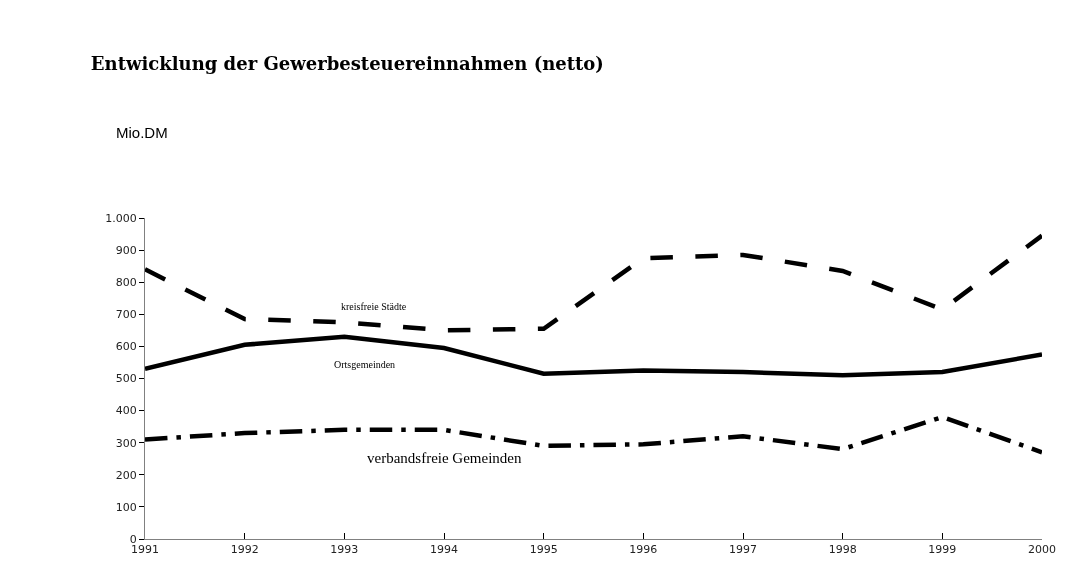 This screenshot has height=569, width=1069. Describe the element at coordinates (445, 458) in the screenshot. I see `series-label: verbandsfreie Gemeinden` at that location.